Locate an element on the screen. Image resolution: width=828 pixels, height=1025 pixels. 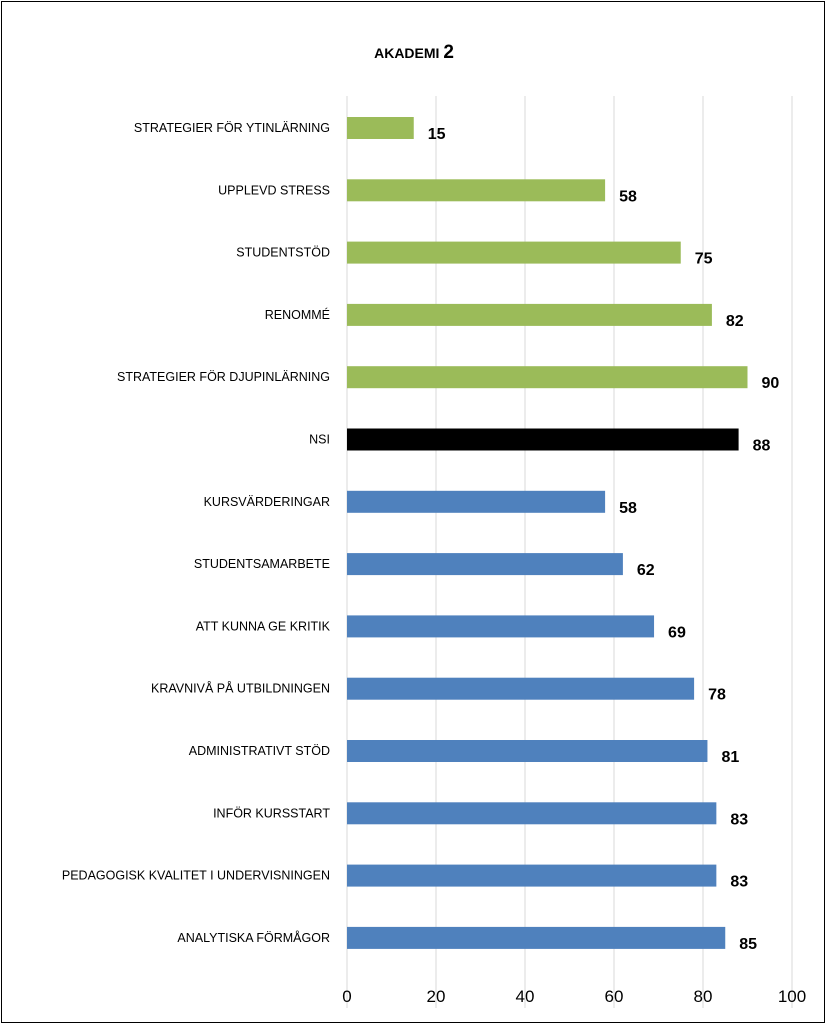
x-tick-label: 20 is located at coordinates (436, 996).